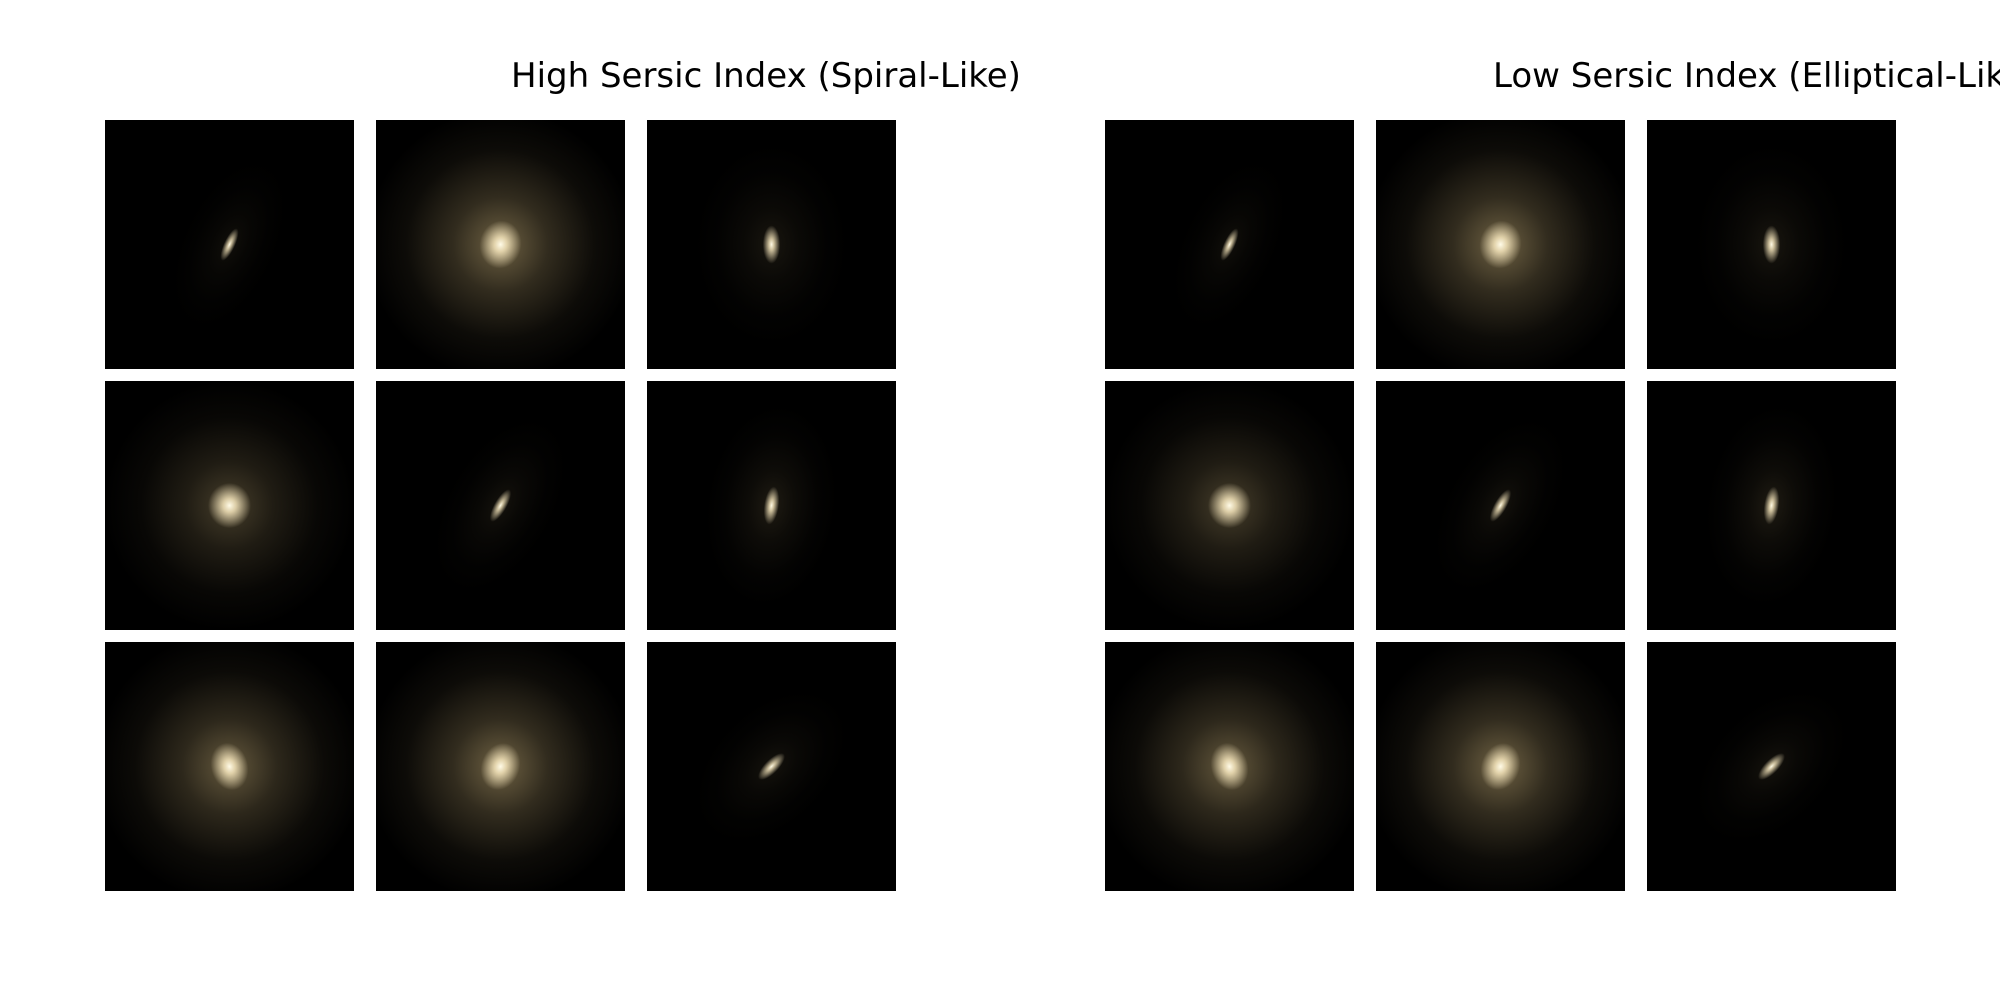  What do you see at coordinates (1746, 76) in the screenshot?
I see `panel-title-low-sersic: Low Sersic Index (Elliptical-Like)` at bounding box center [1746, 76].